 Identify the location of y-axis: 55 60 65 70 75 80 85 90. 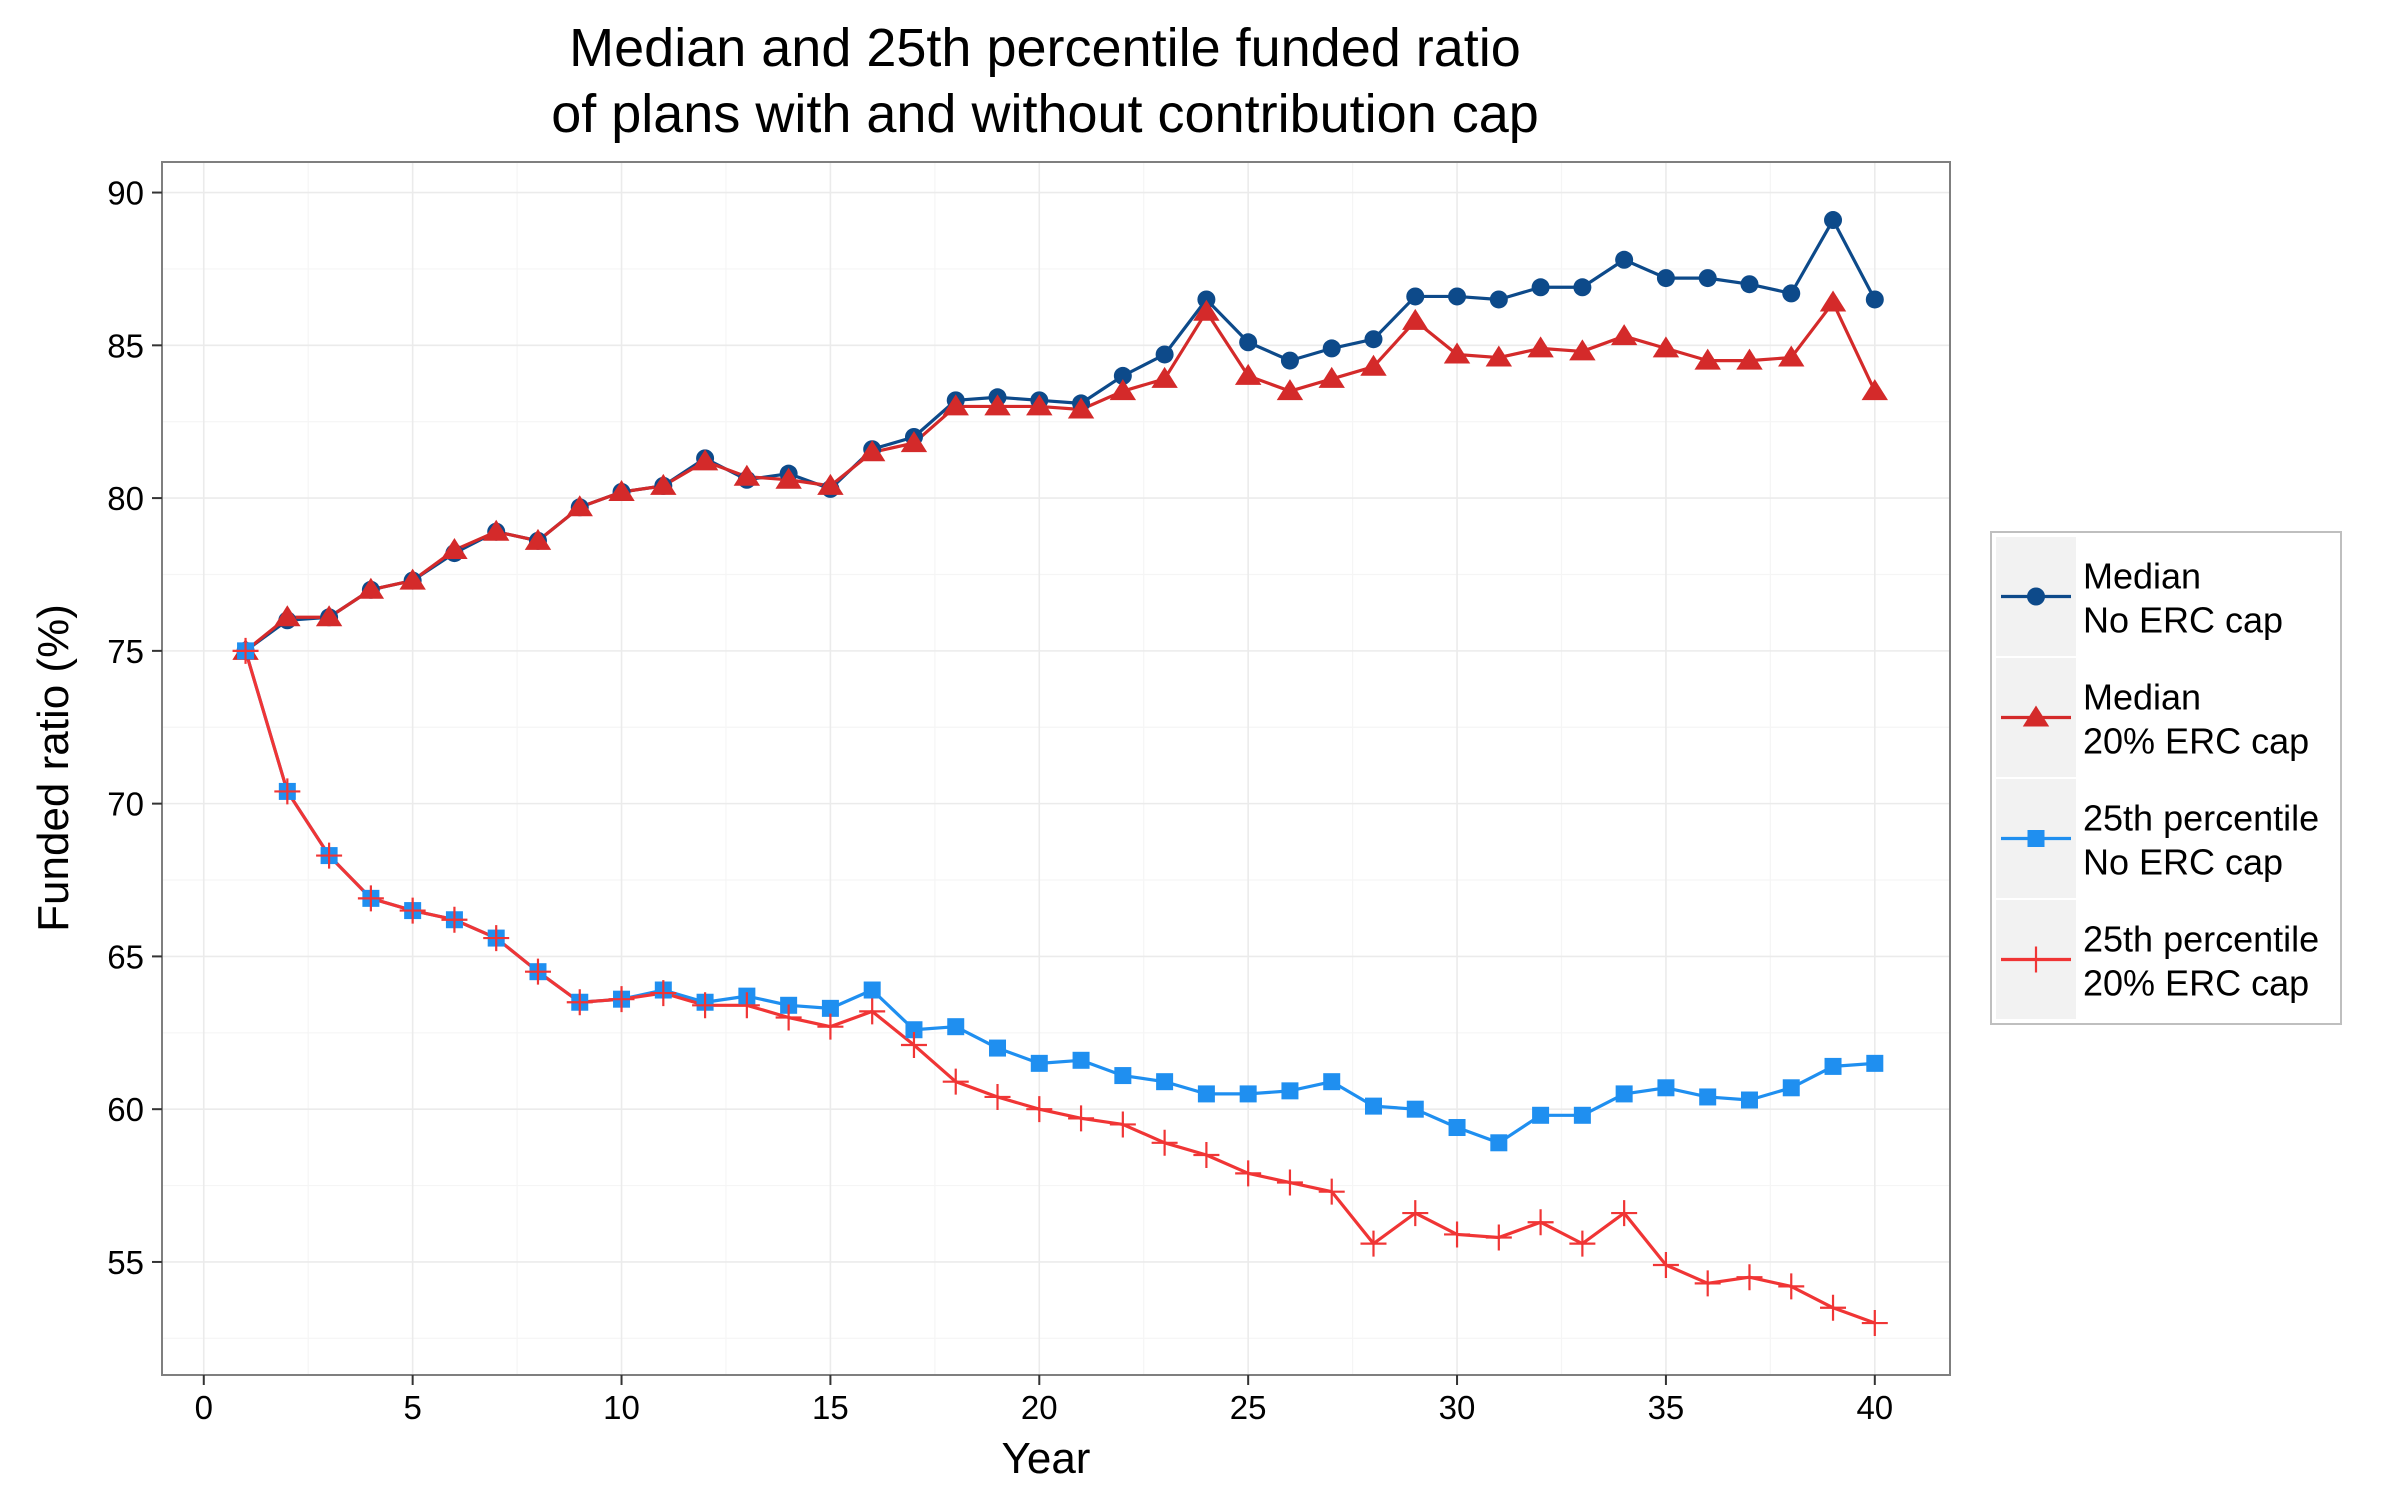
(134, 728).